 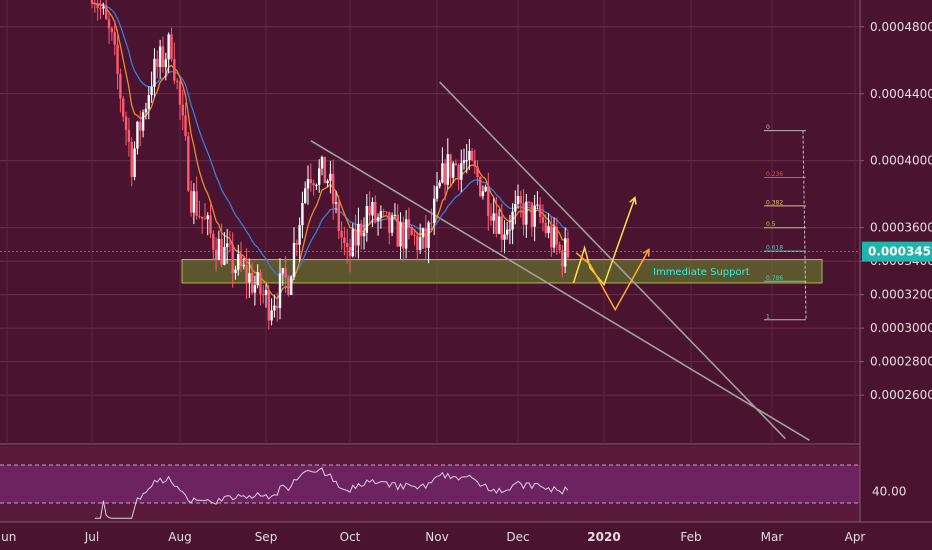 I want to click on price-tick-label: 0.0004000, so click(x=901, y=161).